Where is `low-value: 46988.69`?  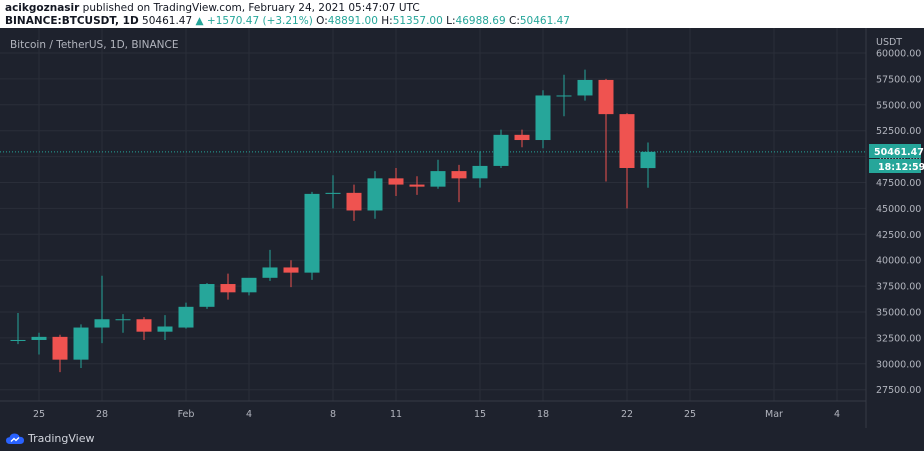
low-value: 46988.69 is located at coordinates (480, 21).